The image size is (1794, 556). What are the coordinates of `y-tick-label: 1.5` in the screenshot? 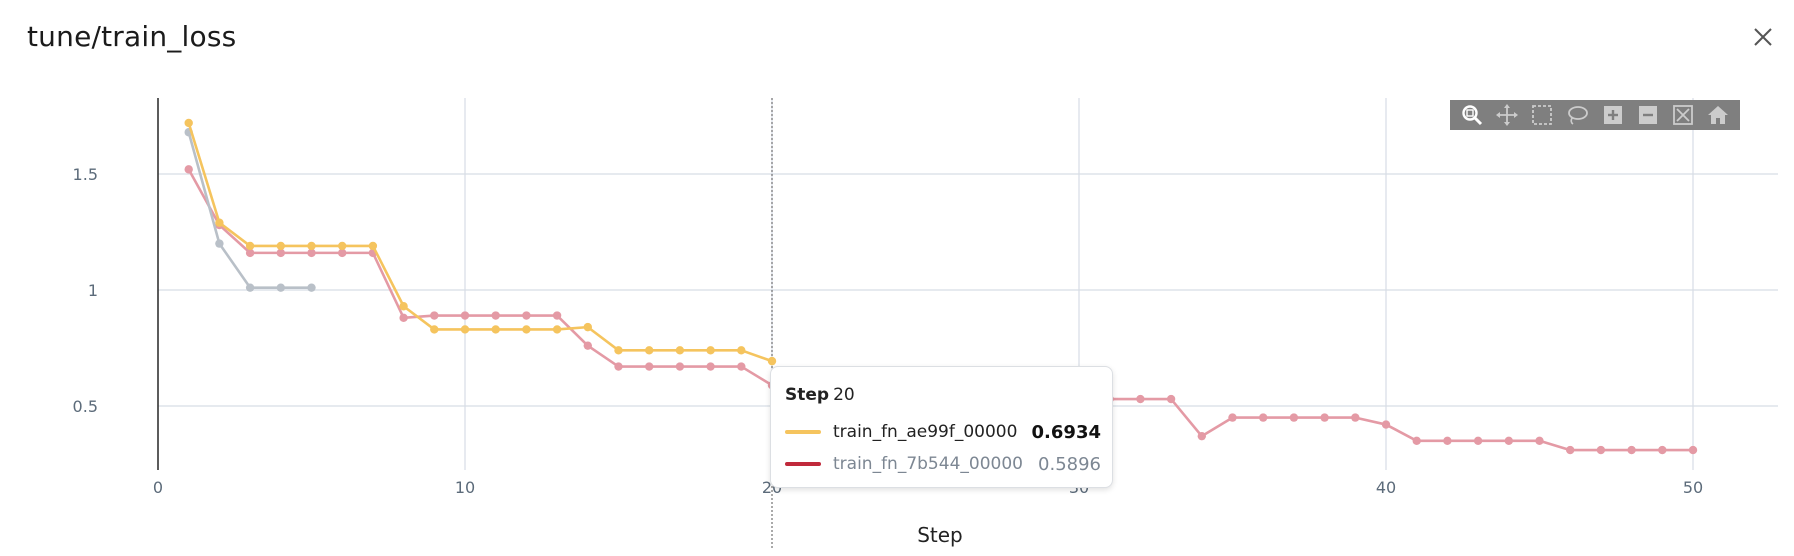 It's located at (85, 174).